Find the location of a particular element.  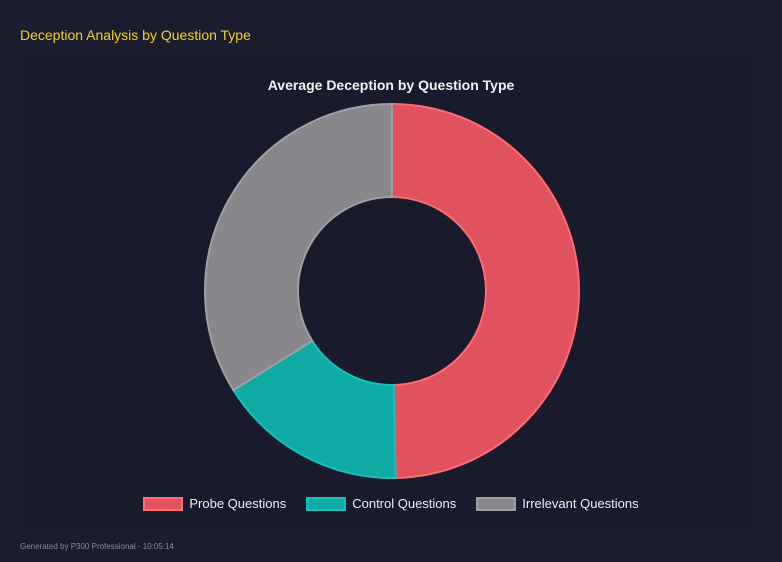

legend-item-control: Control Questions is located at coordinates (381, 503).